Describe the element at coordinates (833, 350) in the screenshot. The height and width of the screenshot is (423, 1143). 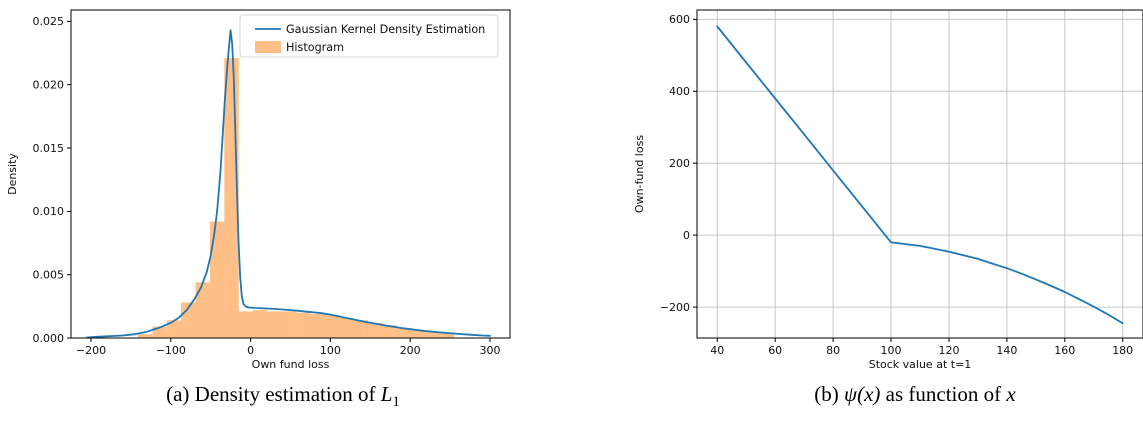
I see `x-tick-label: 80` at that location.